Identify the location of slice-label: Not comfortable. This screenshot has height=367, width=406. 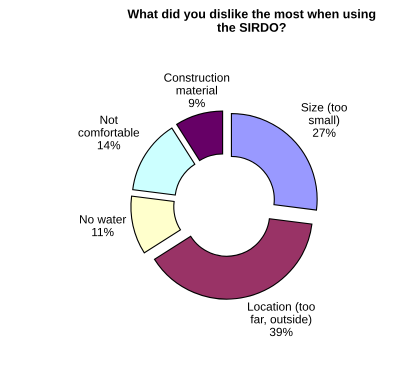
(109, 126).